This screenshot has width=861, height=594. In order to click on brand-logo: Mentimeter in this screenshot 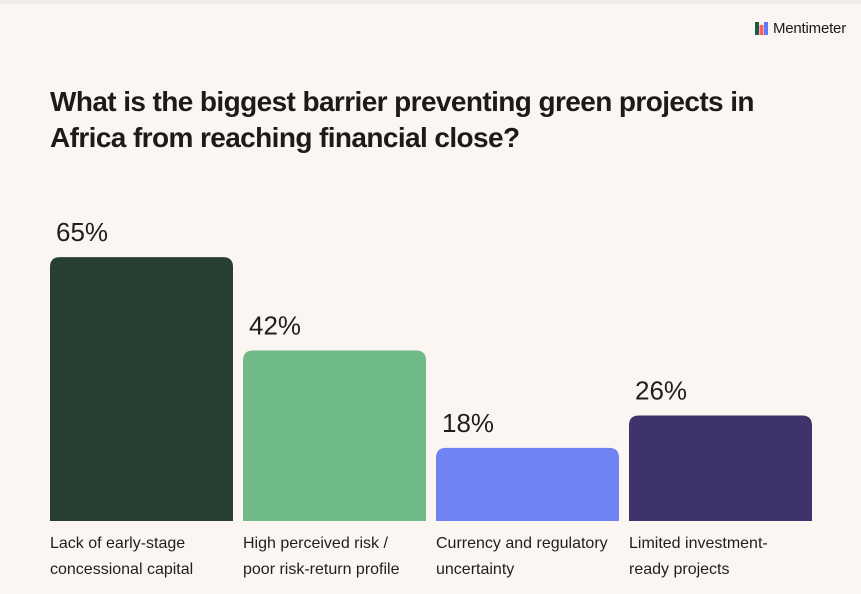, I will do `click(800, 28)`.